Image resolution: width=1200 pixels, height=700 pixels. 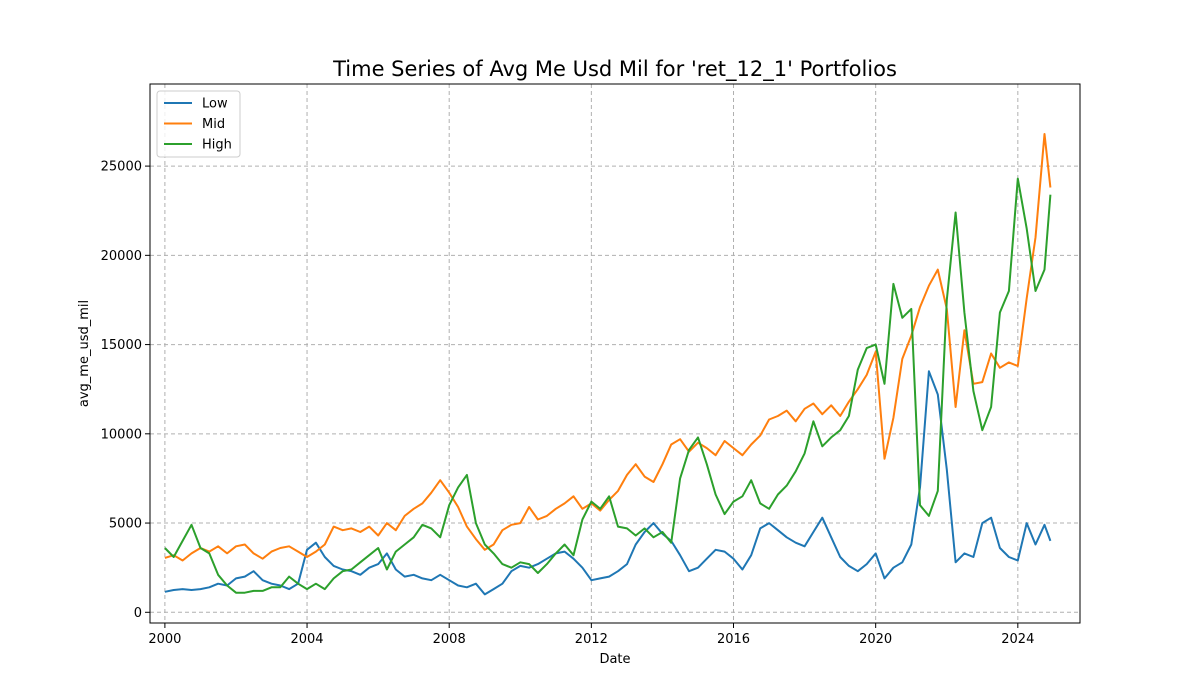 What do you see at coordinates (614, 659) in the screenshot?
I see `x-axis-label: Date` at bounding box center [614, 659].